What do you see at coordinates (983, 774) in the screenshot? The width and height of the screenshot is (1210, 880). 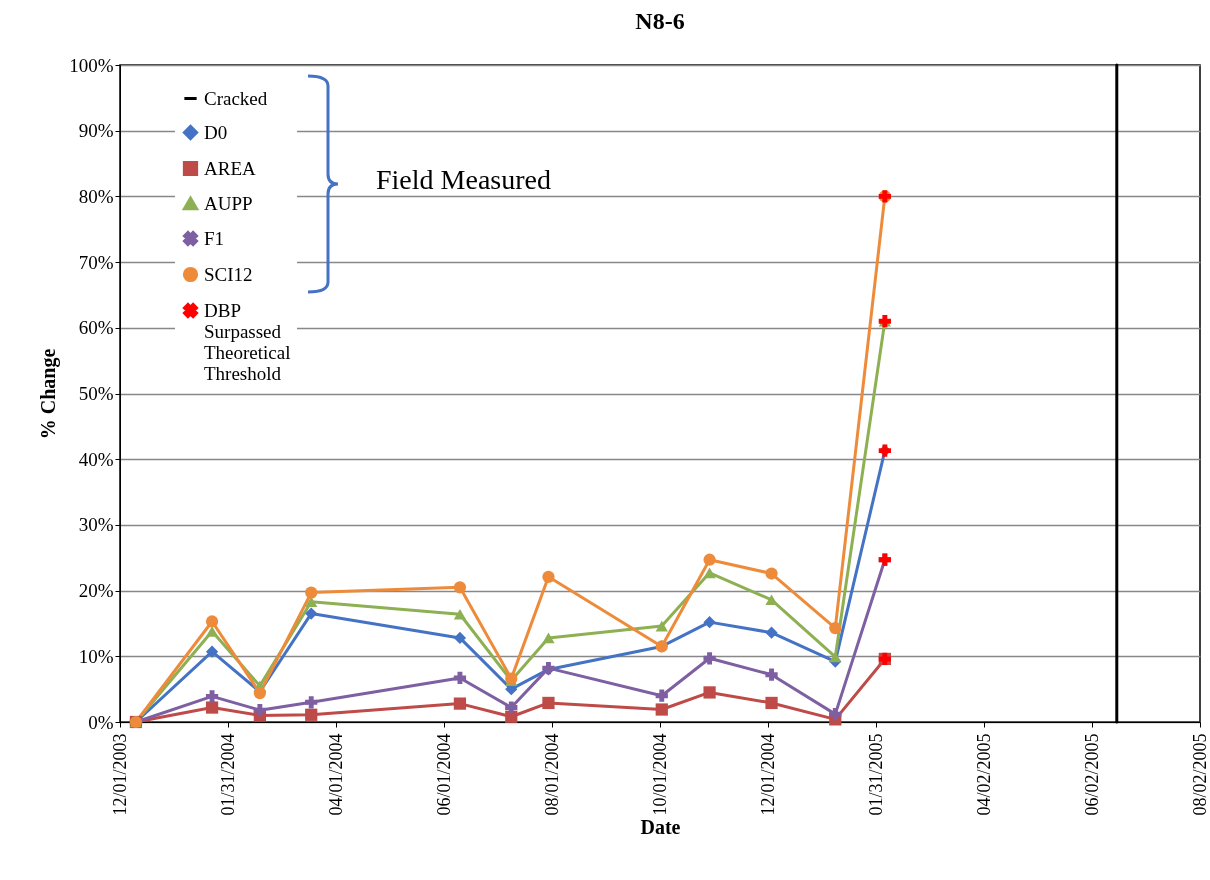 I see `x-tick-label: 04/02/2005` at bounding box center [983, 774].